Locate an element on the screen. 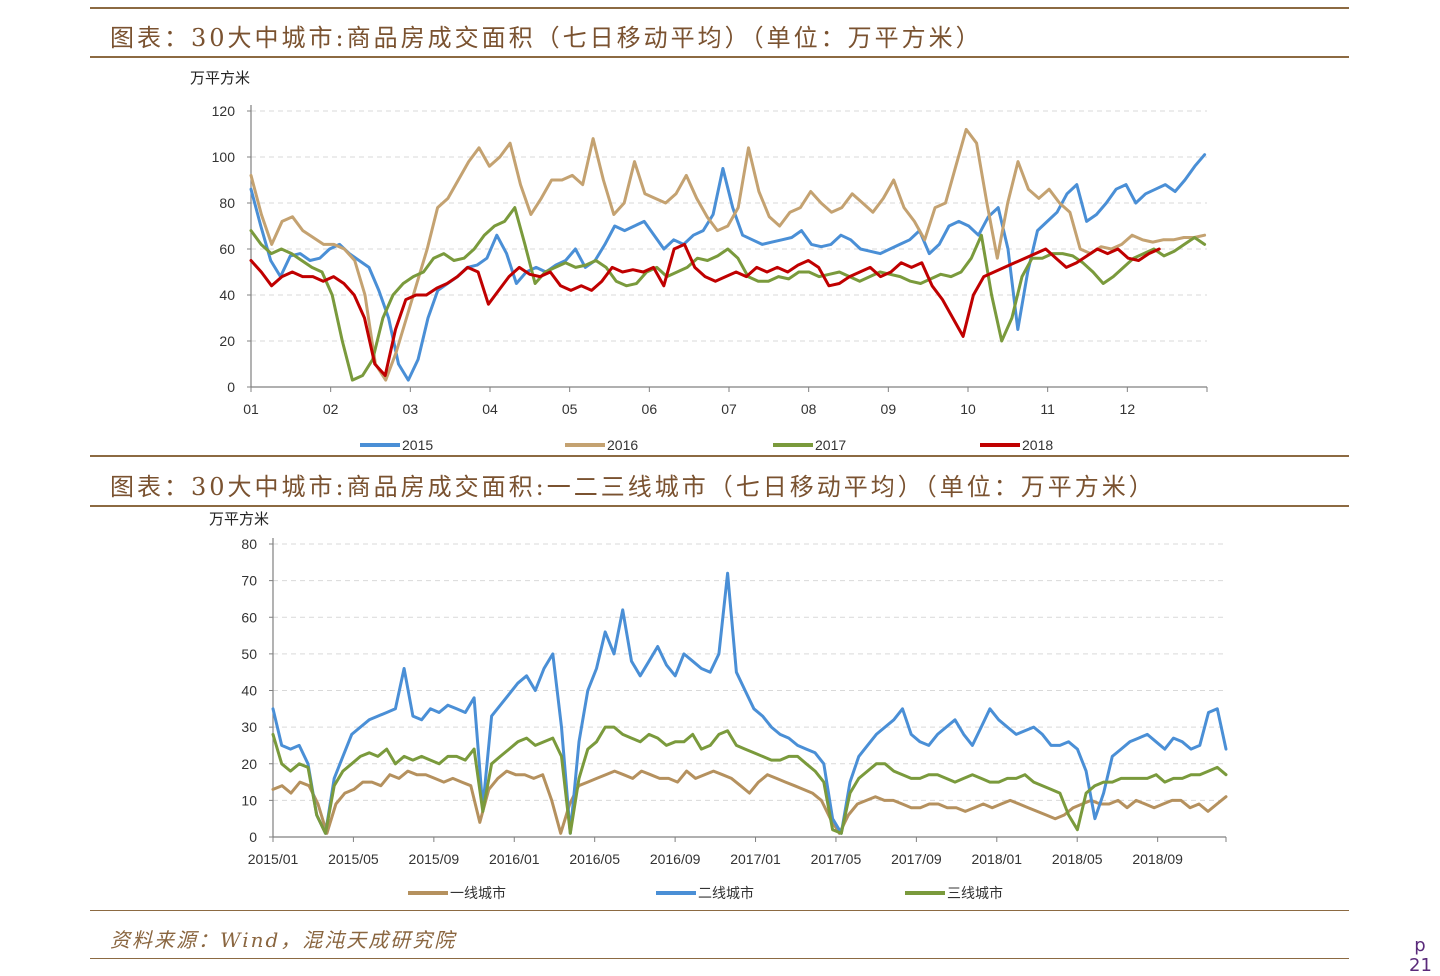  source-rule is located at coordinates (719, 910).